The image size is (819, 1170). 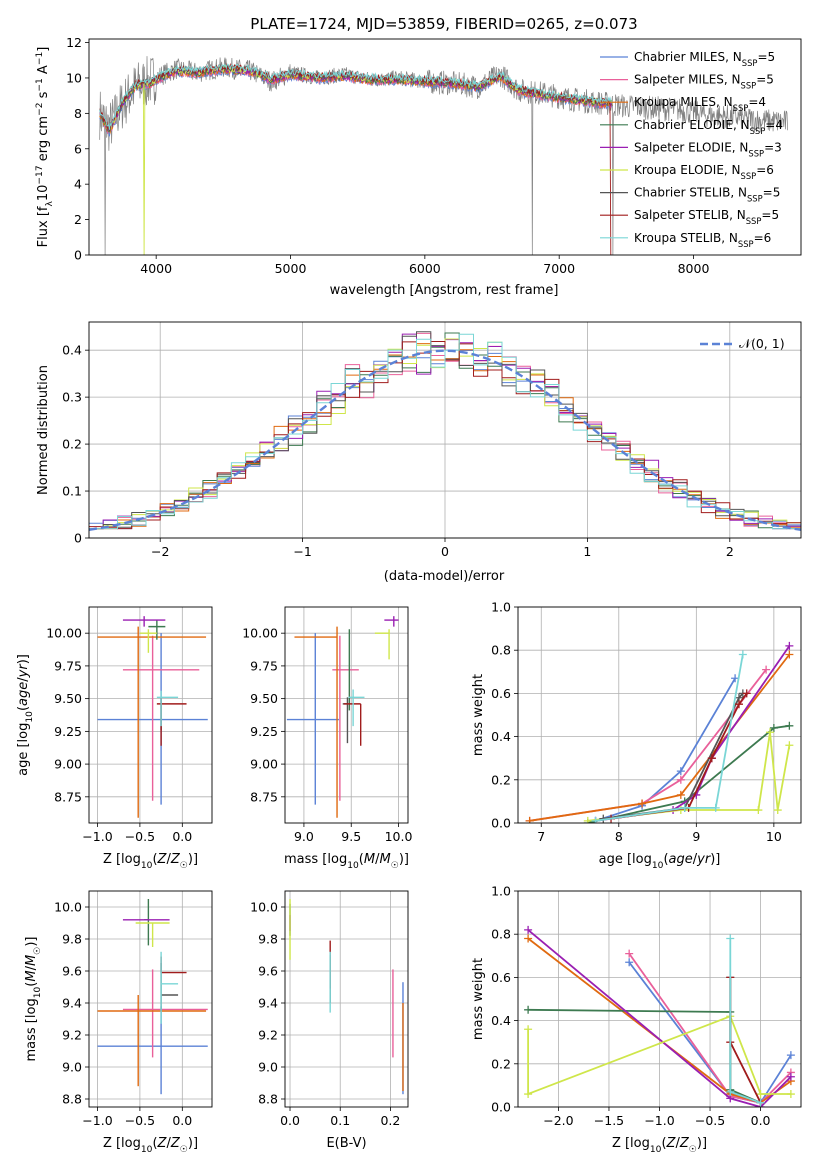 I want to click on model-spectrum-line, so click(x=356, y=96).